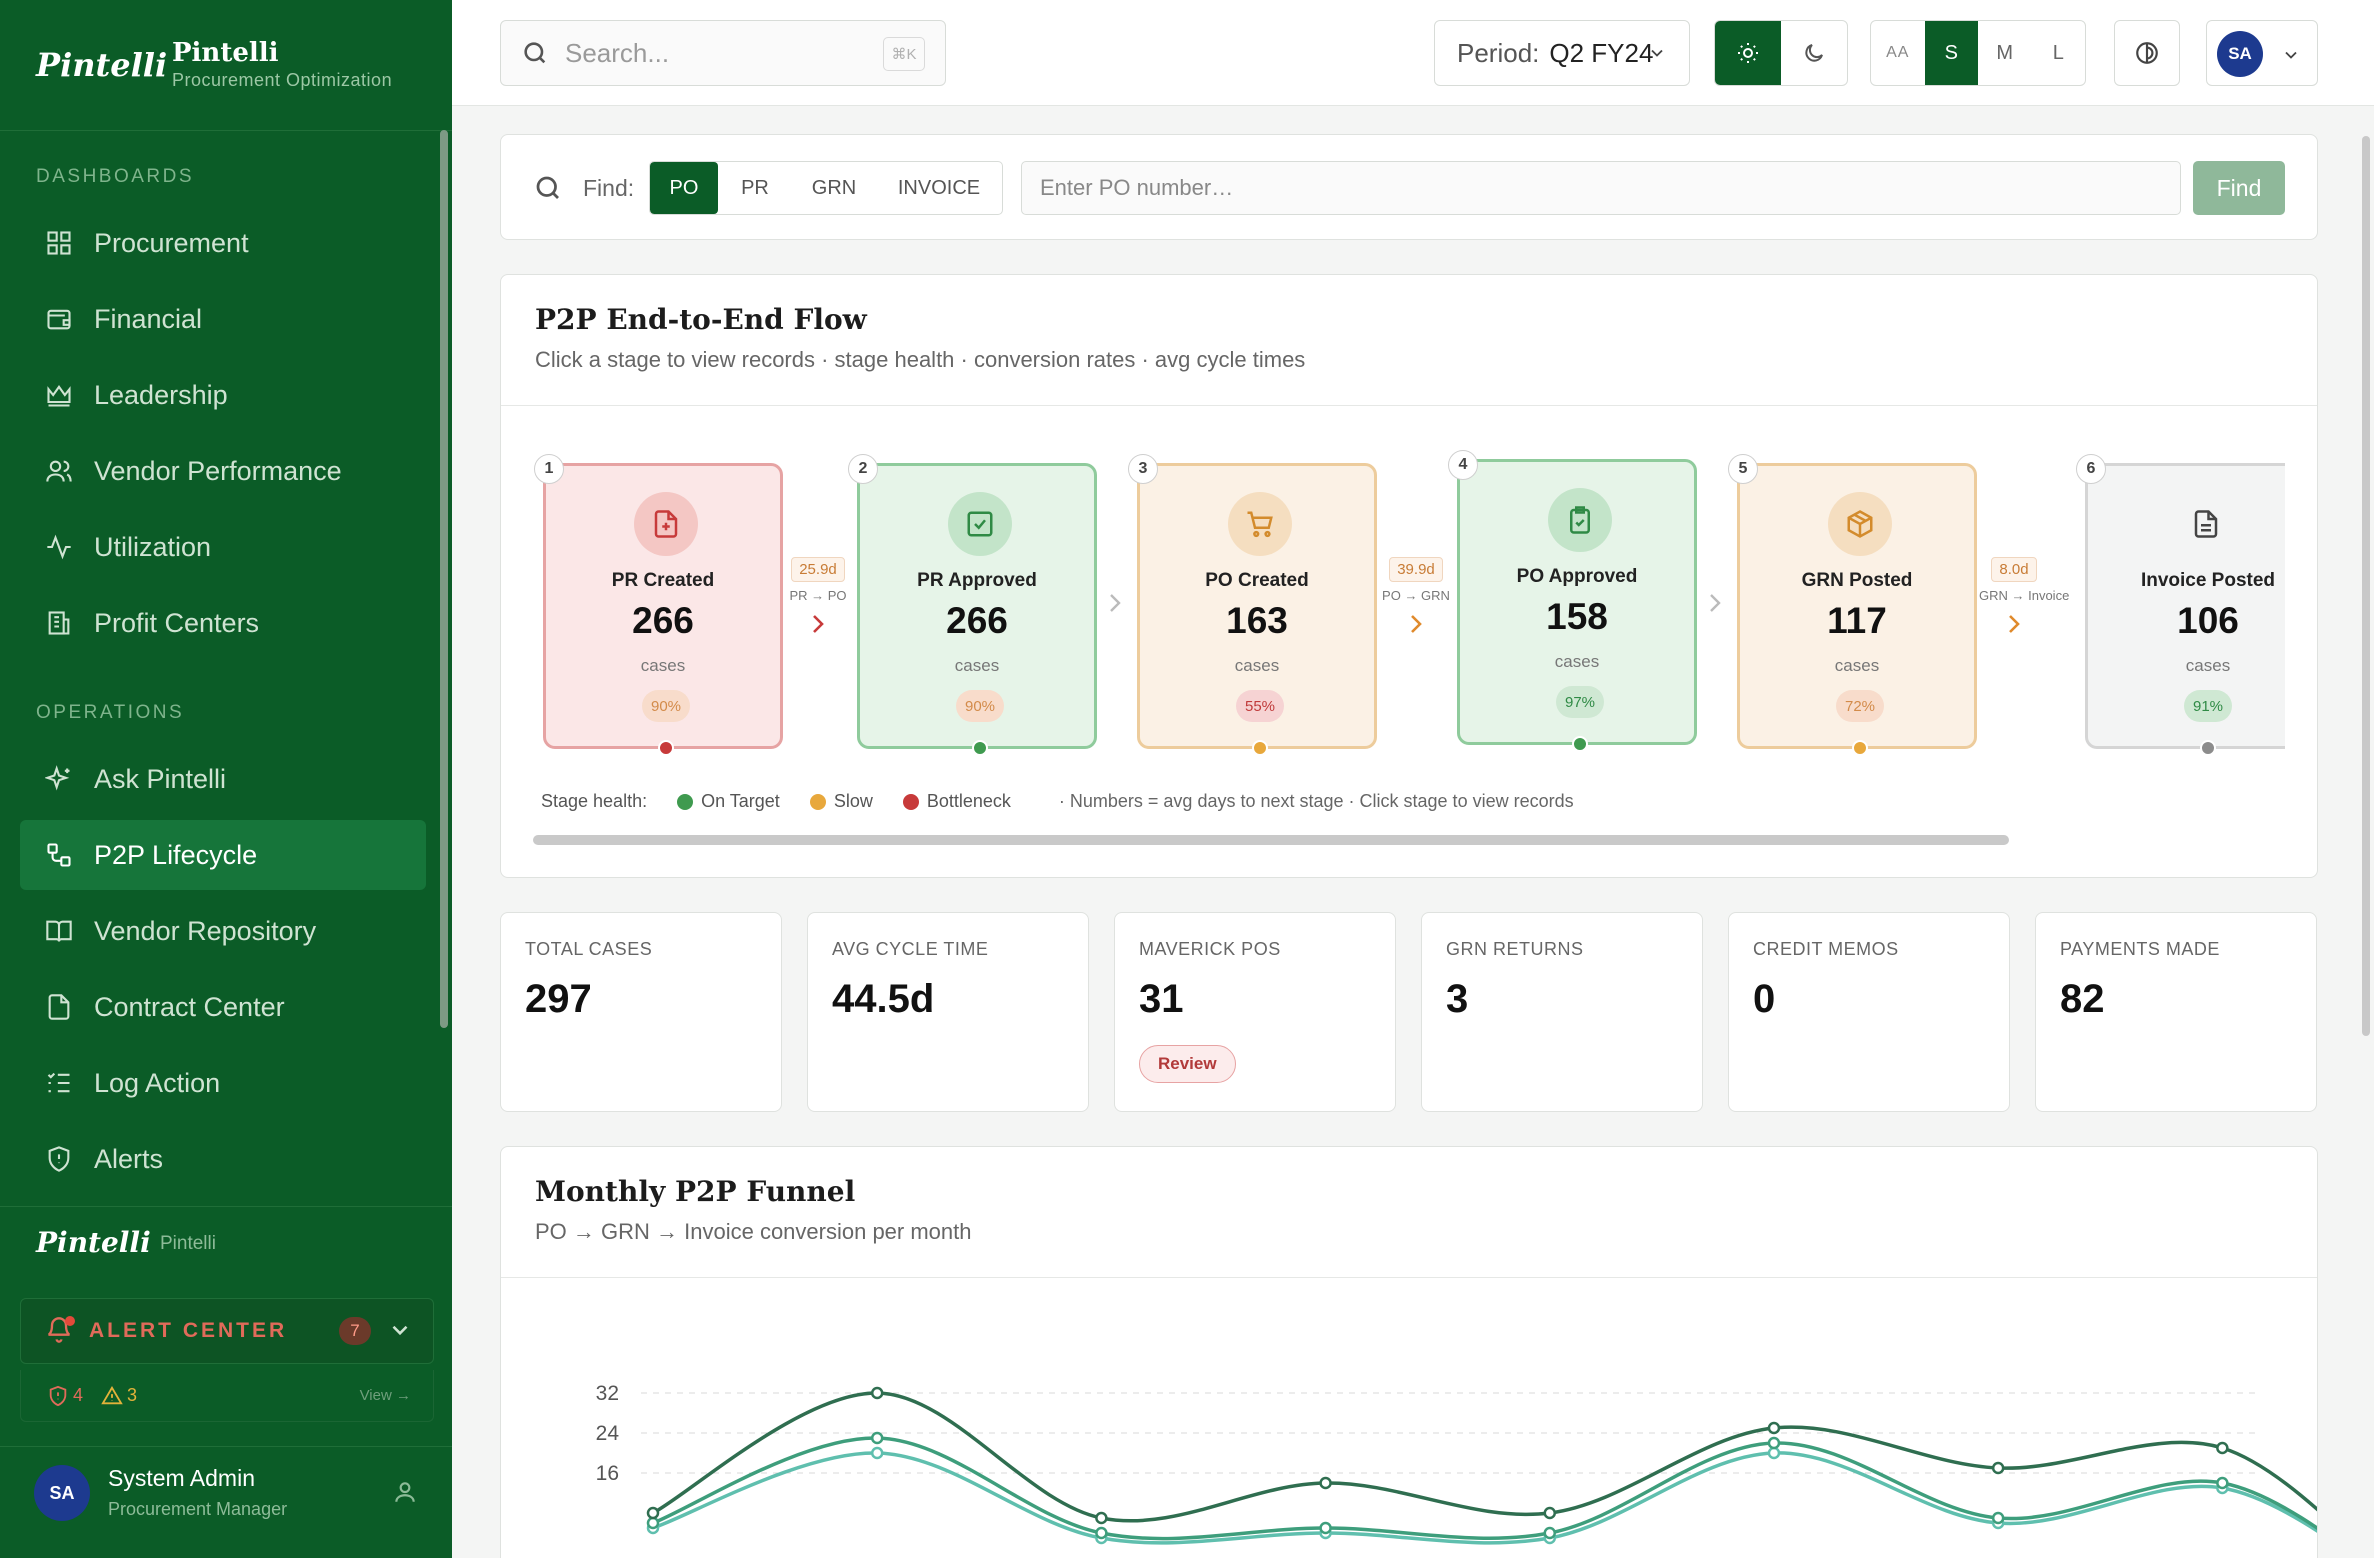 The width and height of the screenshot is (2374, 1558). Describe the element at coordinates (948, 1012) in the screenshot. I see `kpi-avg-cycle-time: AVG CYCLE TIME 44.5d` at that location.